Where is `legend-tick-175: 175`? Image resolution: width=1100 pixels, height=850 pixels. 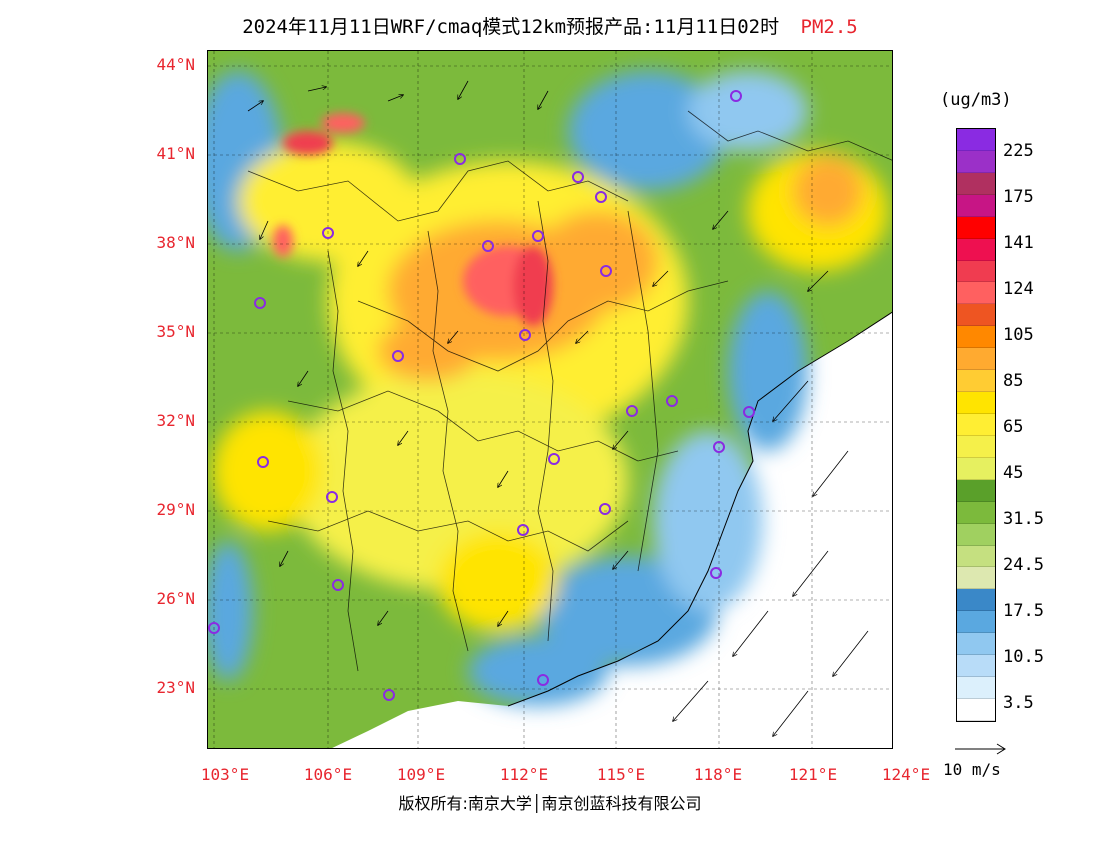
legend-tick-175: 175 is located at coordinates (1018, 197).